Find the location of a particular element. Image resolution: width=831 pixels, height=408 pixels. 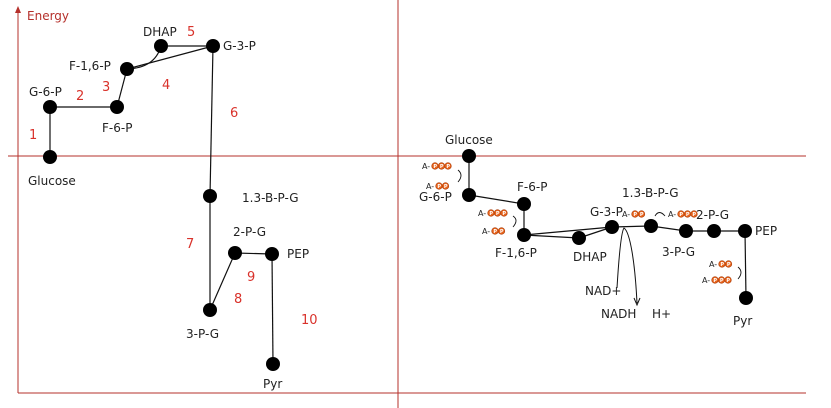

label-f6p: F-6-P is located at coordinates (117, 128).